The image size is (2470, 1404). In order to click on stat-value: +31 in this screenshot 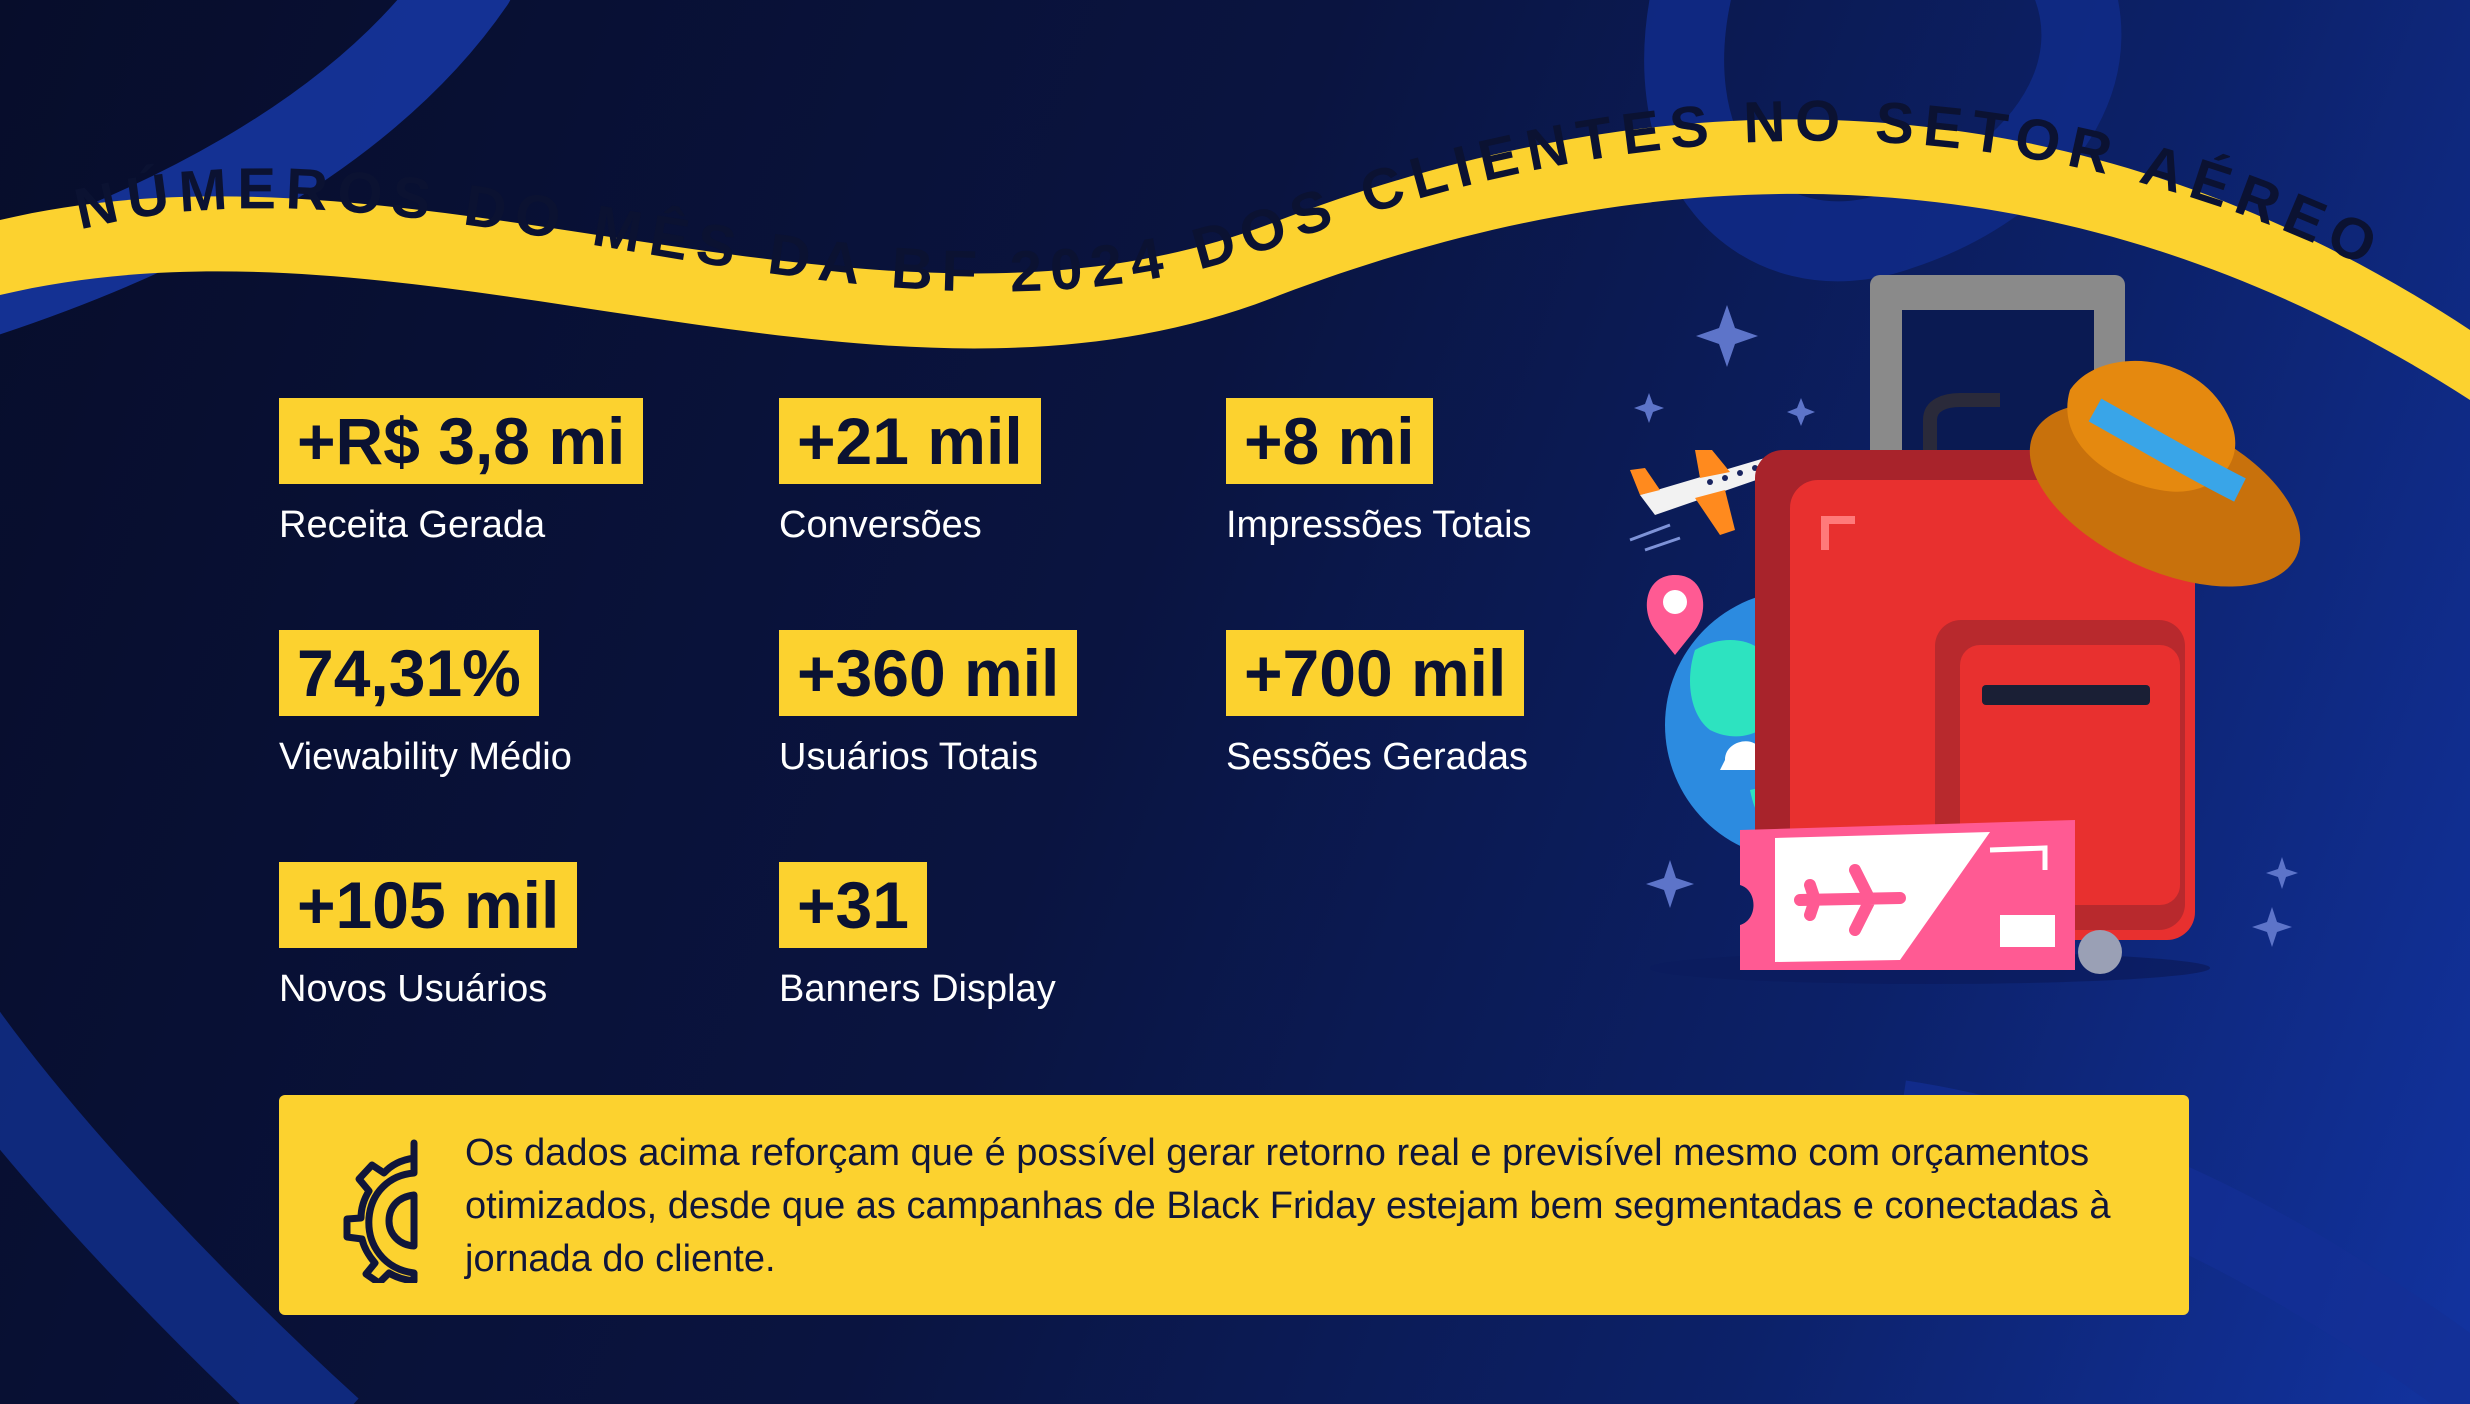, I will do `click(853, 905)`.